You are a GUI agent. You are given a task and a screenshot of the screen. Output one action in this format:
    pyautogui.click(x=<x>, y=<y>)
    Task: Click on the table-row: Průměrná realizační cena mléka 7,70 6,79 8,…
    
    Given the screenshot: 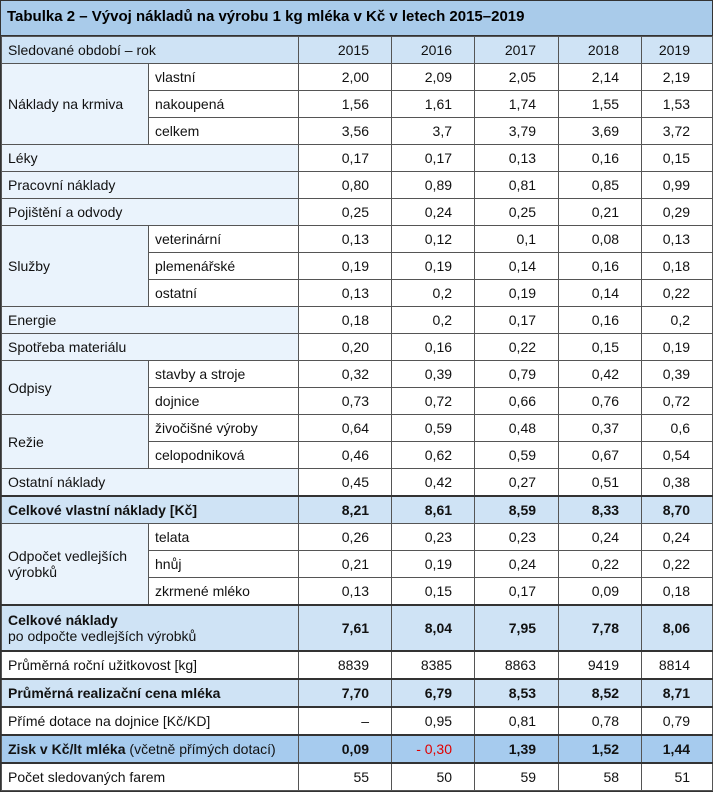 What is the action you would take?
    pyautogui.click(x=356, y=693)
    